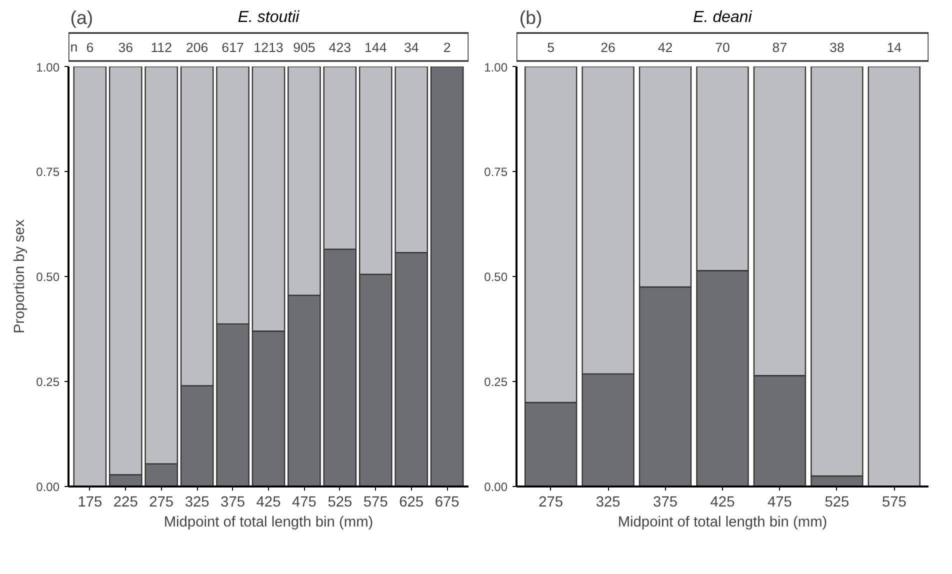 The image size is (952, 574). What do you see at coordinates (304, 47) in the screenshot?
I see `text: 905` at bounding box center [304, 47].